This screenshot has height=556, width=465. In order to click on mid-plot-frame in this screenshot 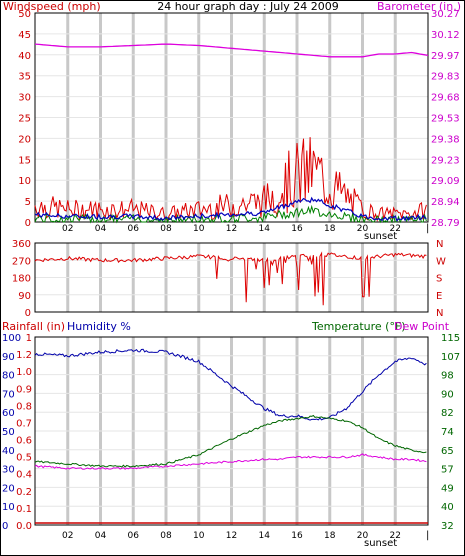, I will do `click(231, 277)`.